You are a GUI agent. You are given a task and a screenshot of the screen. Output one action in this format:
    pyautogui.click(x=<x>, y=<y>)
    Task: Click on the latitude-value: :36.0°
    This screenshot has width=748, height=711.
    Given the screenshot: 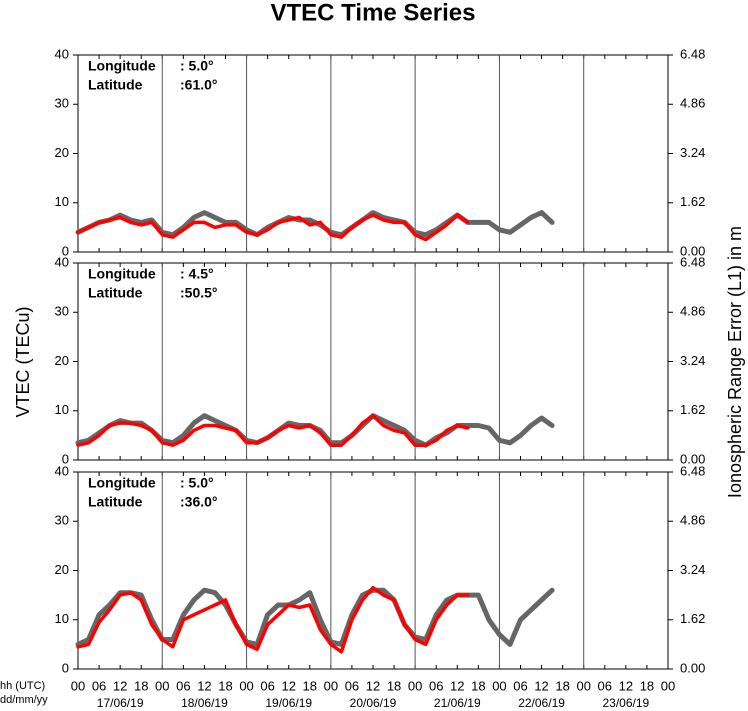 What is the action you would take?
    pyautogui.click(x=199, y=502)
    